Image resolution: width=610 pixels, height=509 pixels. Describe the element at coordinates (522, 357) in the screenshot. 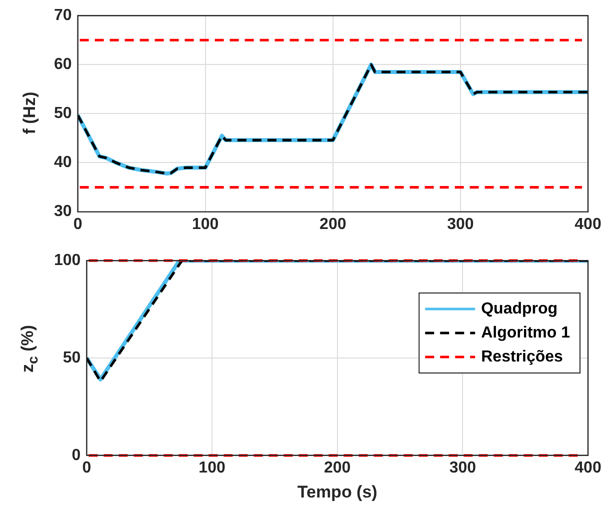

I see `legend-label: Restrições` at that location.